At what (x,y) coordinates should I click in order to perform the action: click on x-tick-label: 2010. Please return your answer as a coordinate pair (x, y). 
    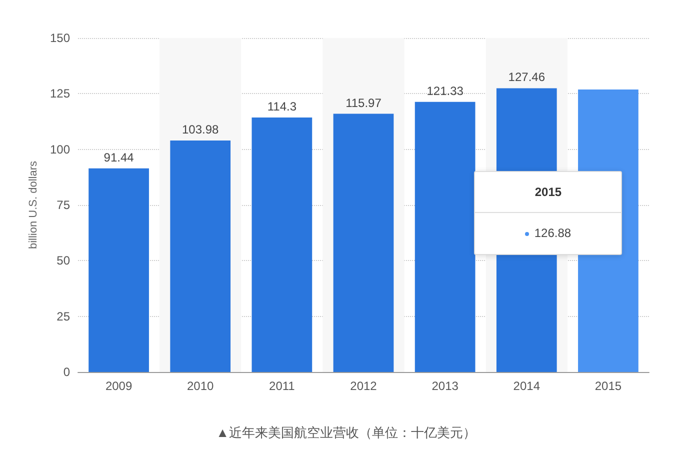
    Looking at the image, I should click on (200, 386).